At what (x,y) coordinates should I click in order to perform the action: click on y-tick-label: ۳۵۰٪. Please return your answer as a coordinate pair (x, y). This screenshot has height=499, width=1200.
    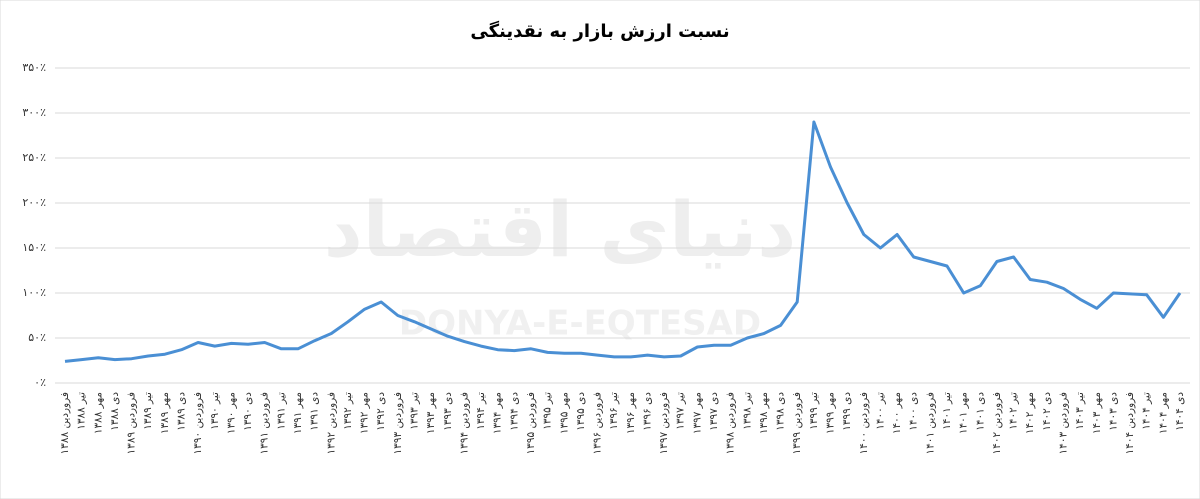
    Looking at the image, I should click on (34, 67).